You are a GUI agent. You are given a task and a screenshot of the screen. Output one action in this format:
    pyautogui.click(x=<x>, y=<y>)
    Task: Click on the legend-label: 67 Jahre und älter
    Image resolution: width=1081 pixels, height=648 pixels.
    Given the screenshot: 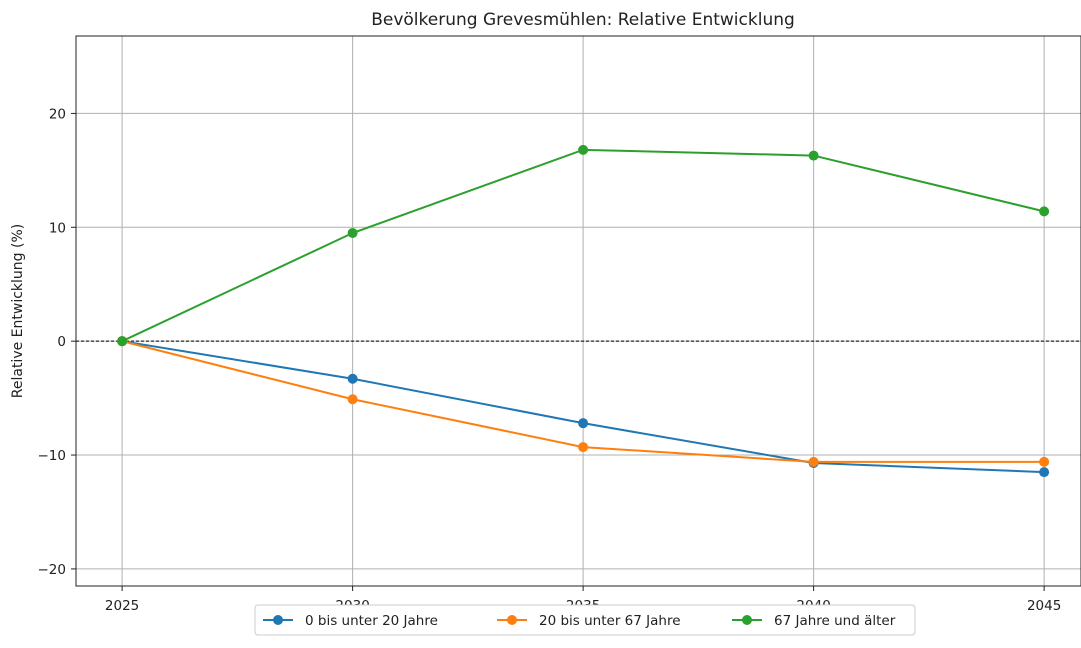 What is the action you would take?
    pyautogui.click(x=835, y=621)
    